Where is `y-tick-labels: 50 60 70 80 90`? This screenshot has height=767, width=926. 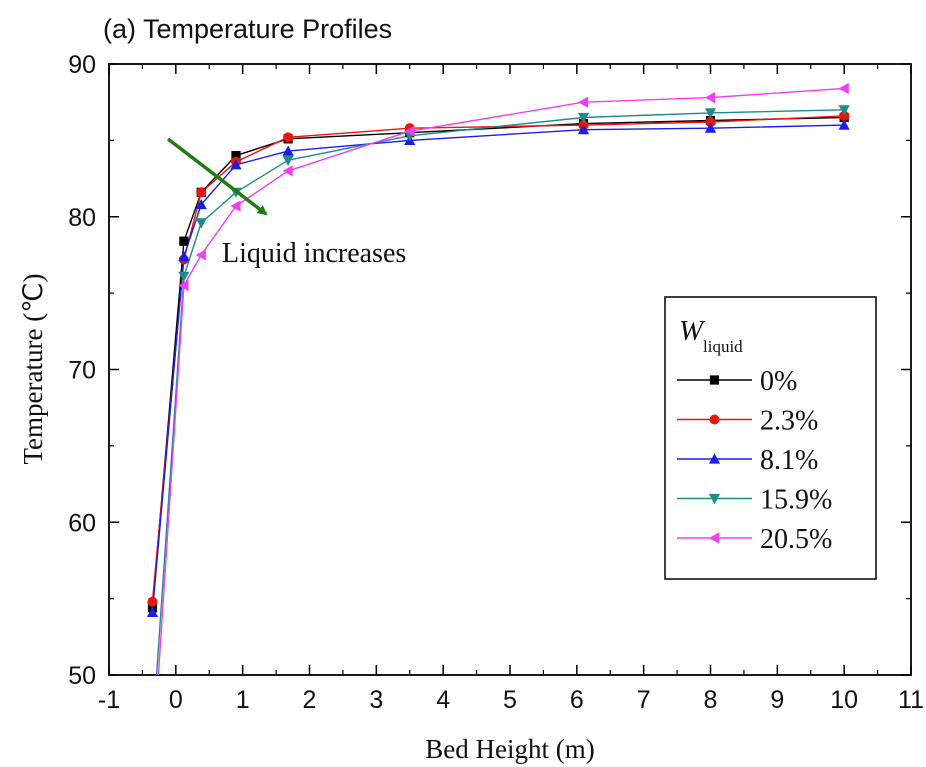
y-tick-labels: 50 60 70 80 90 is located at coordinates (82, 370).